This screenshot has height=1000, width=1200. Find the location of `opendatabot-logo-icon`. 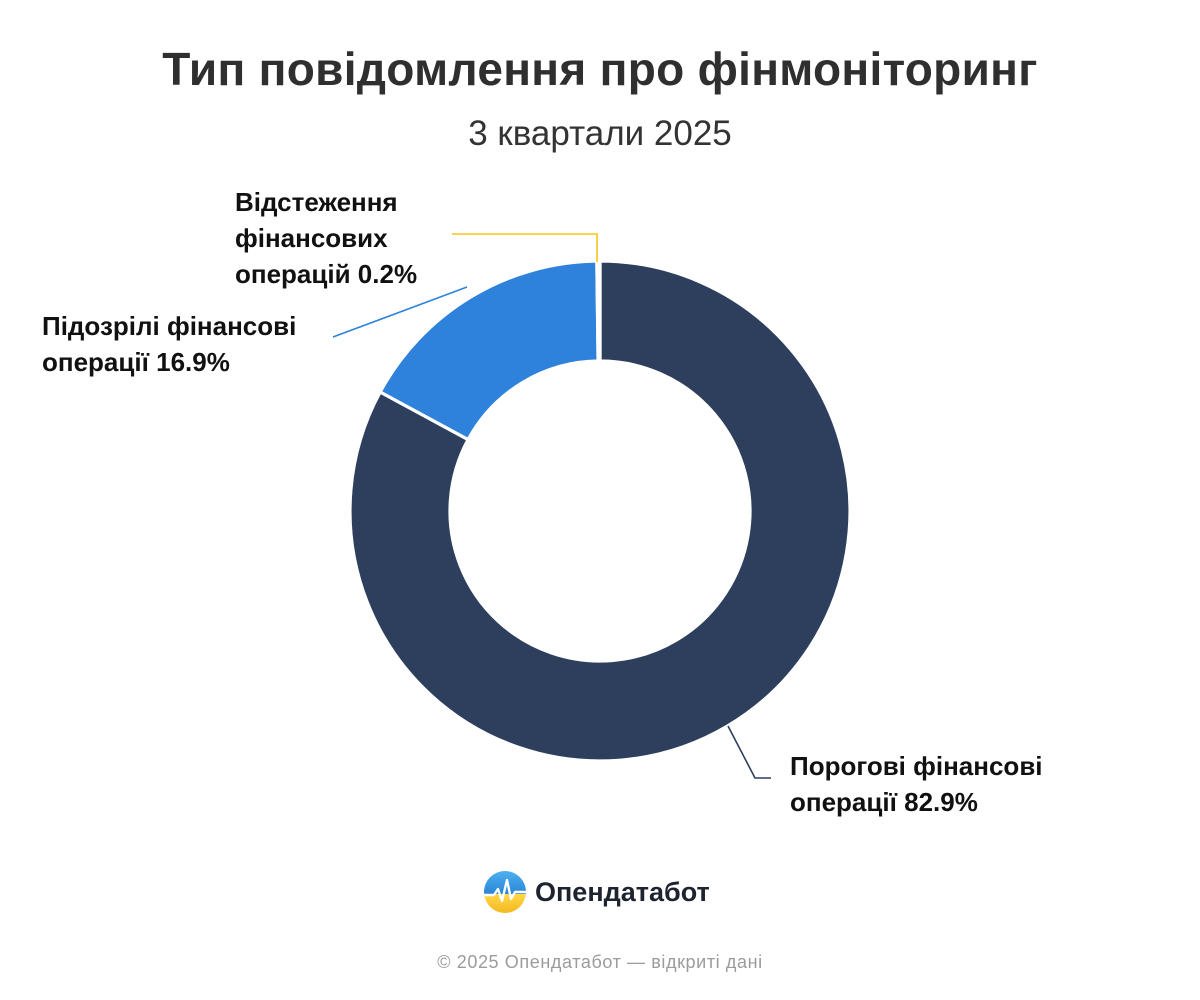

opendatabot-logo-icon is located at coordinates (505, 892).